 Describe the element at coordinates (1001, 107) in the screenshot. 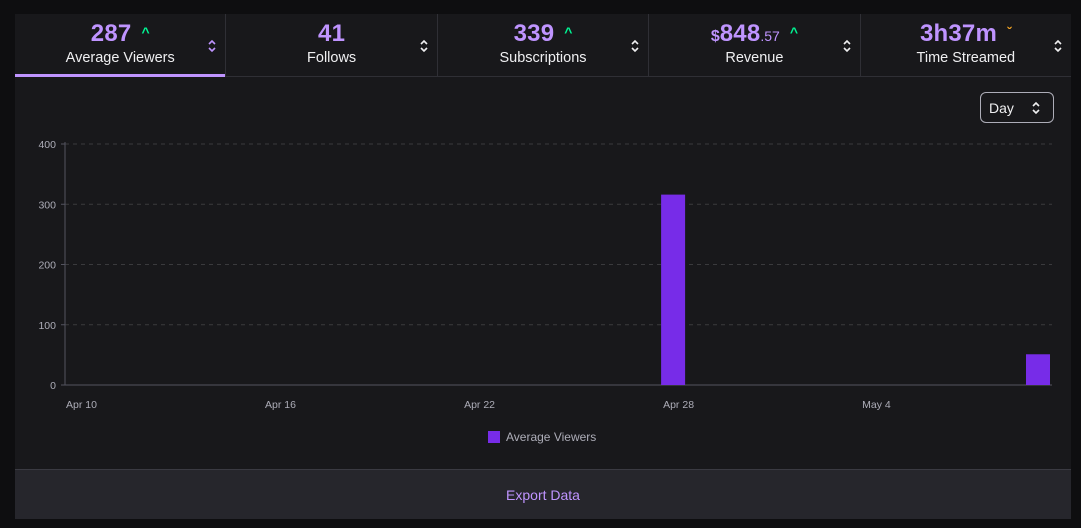

I see `range-select-value: Day` at that location.